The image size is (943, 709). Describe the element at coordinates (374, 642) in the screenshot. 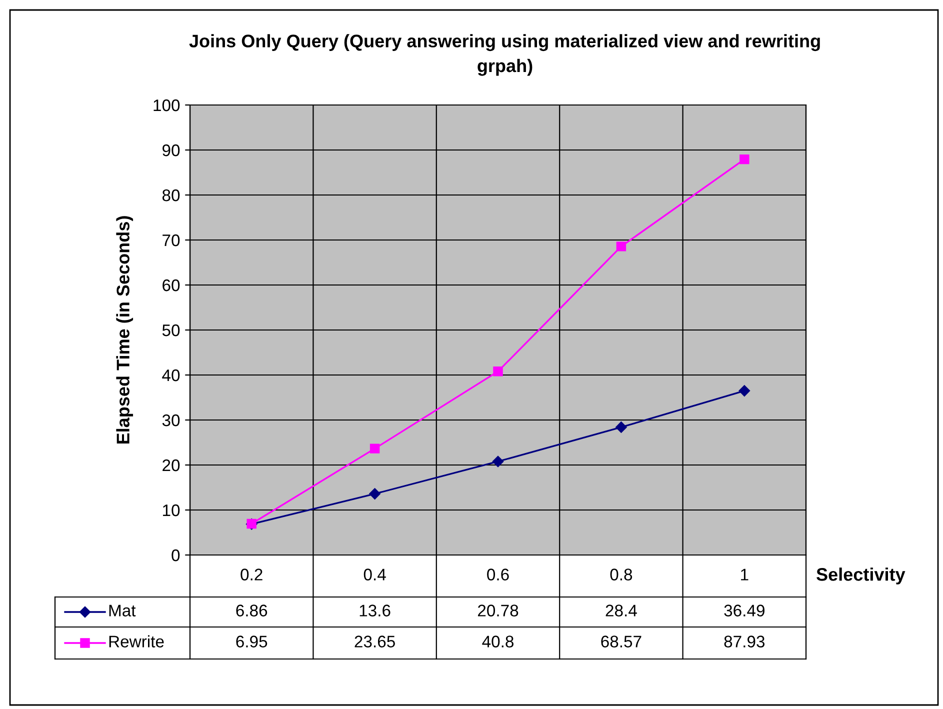

I see `data-label: 23.65` at that location.